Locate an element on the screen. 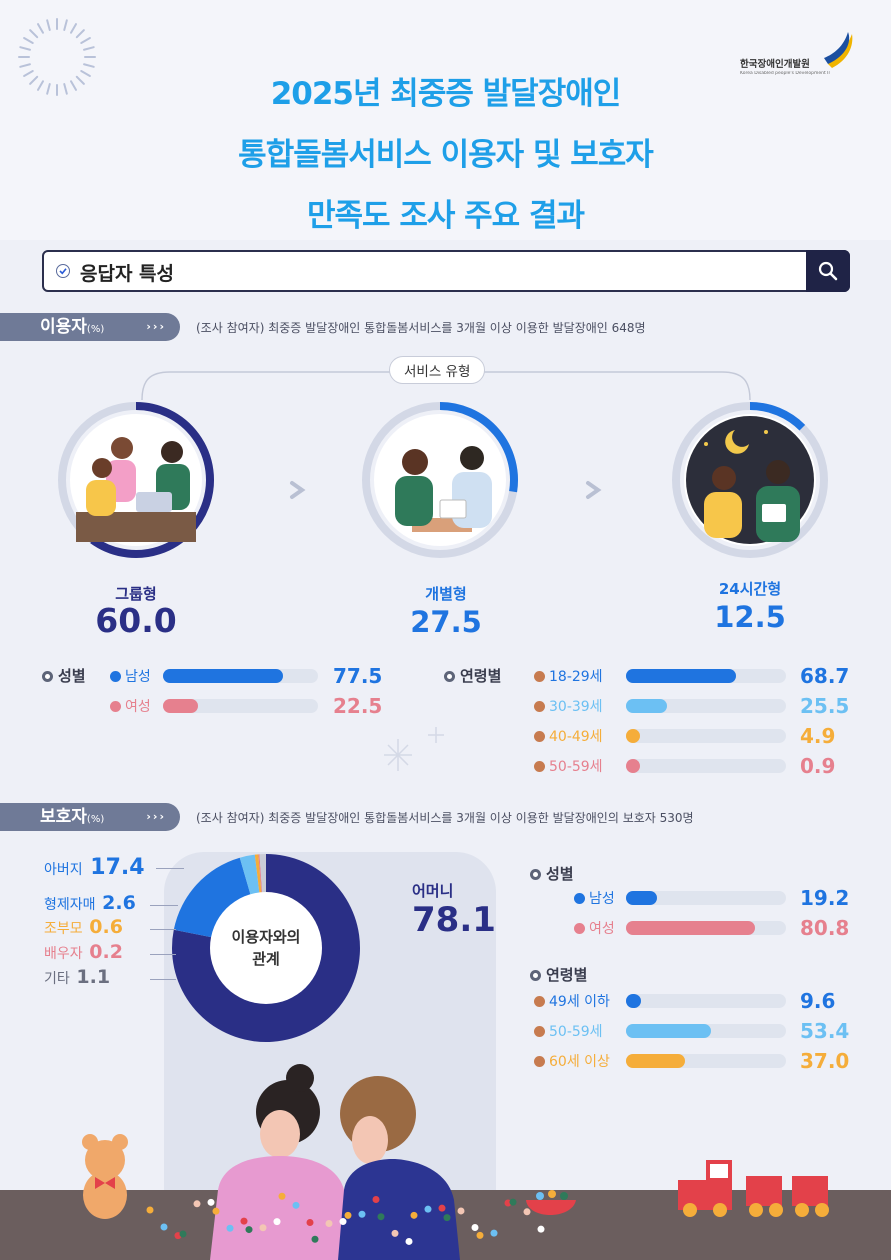  donut-center-line-2: 관계 is located at coordinates (266, 959).